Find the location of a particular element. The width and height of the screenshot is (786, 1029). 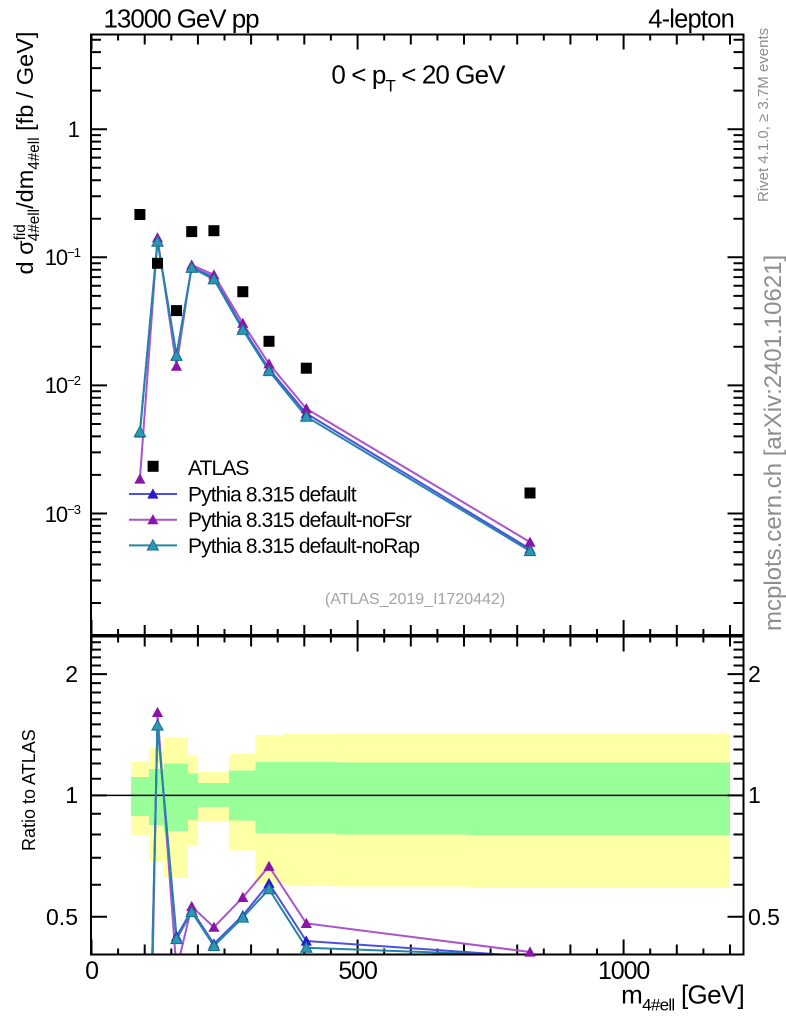

svg-text: (ATLAS_2019_I1720442) is located at coordinates (415, 599).